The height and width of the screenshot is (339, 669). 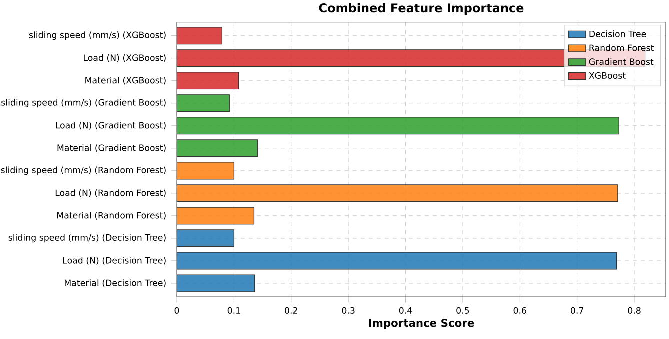 What do you see at coordinates (111, 194) in the screenshot?
I see `y-tick-label: Load (N) (Random Forest)` at bounding box center [111, 194].